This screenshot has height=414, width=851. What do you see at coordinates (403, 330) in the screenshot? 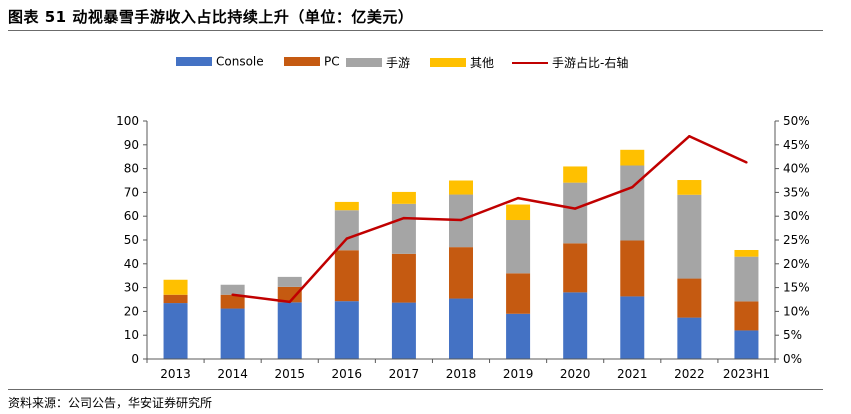
I see `bar-console-2017` at bounding box center [403, 330].